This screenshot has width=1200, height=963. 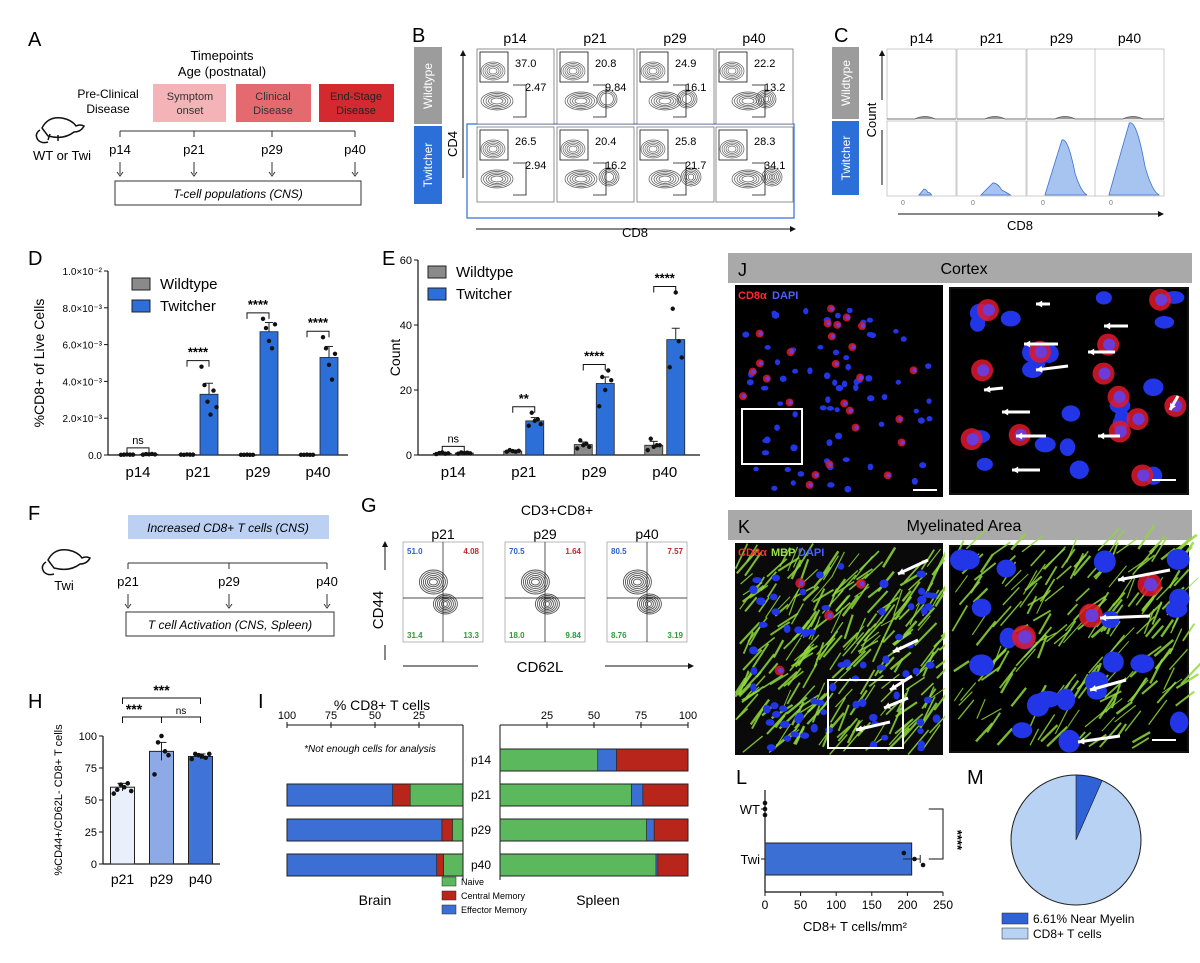 What do you see at coordinates (370, 749) in the screenshot?
I see `brain-note: *Not enough cells for analysis` at bounding box center [370, 749].